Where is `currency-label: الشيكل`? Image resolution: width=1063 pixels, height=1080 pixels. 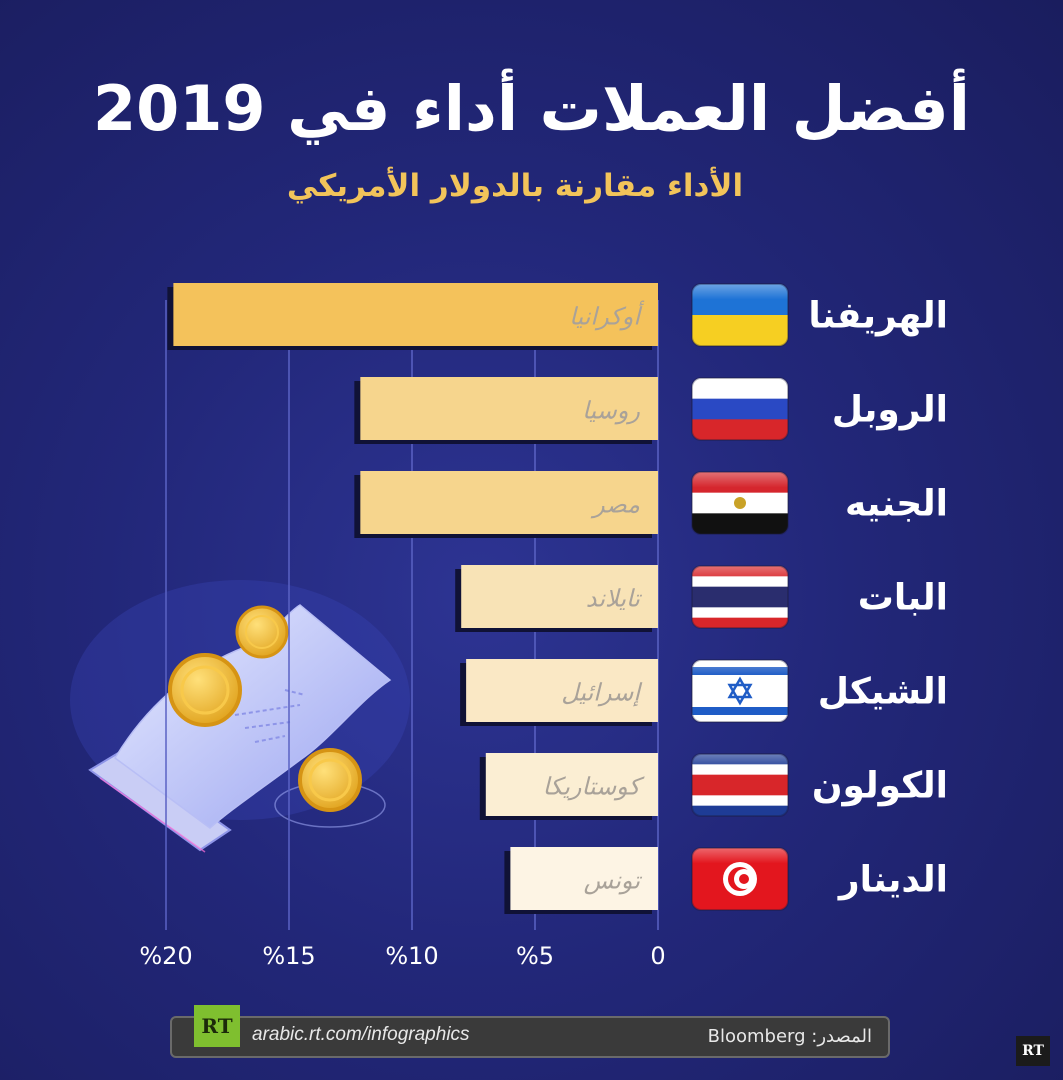
currency-label: الشيكل is located at coordinates (883, 692).